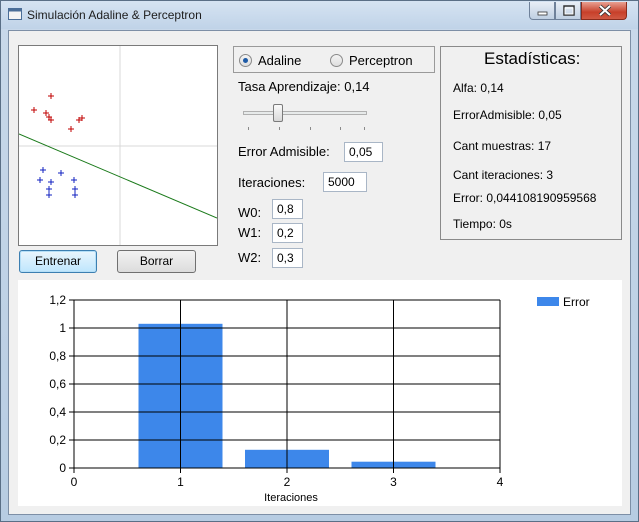 This screenshot has width=639, height=522. I want to click on maximize-button, so click(568, 11).